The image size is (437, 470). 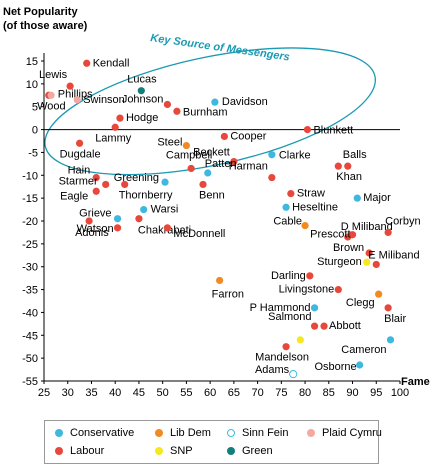 What do you see at coordinates (221, 164) in the screenshot?
I see `point-label: Patten` at bounding box center [221, 164].